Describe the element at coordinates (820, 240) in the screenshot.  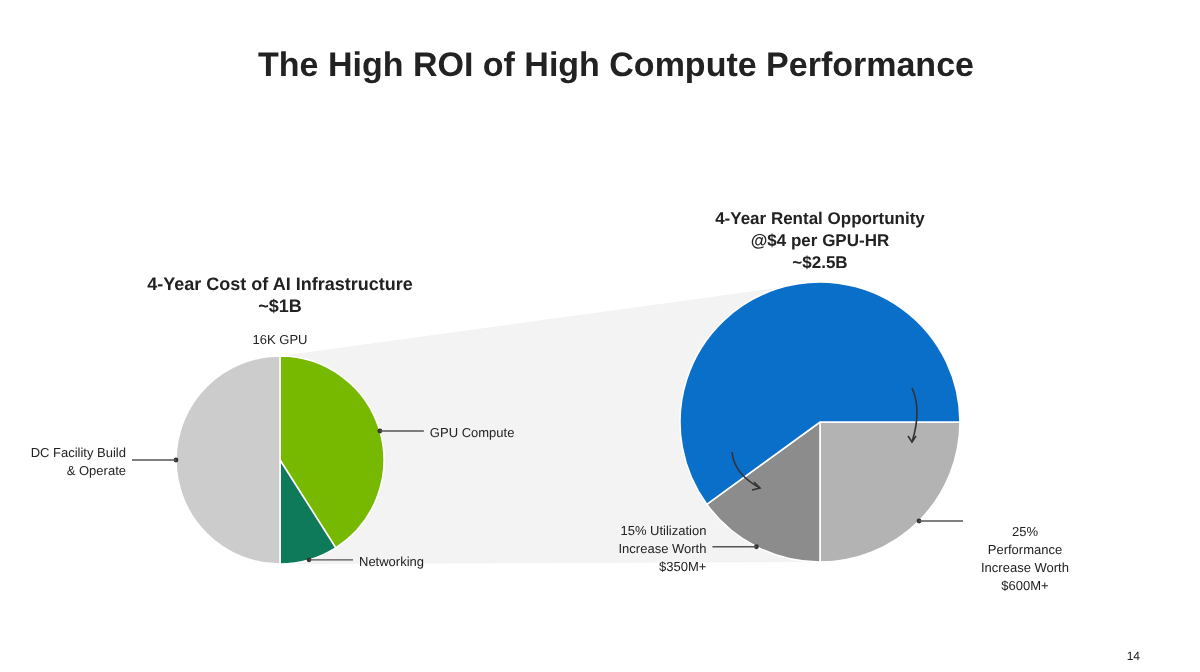
I see `chart-title: 4-Year Rental Opportunity @$4 per GPU-HR ~$2.5B` at that location.